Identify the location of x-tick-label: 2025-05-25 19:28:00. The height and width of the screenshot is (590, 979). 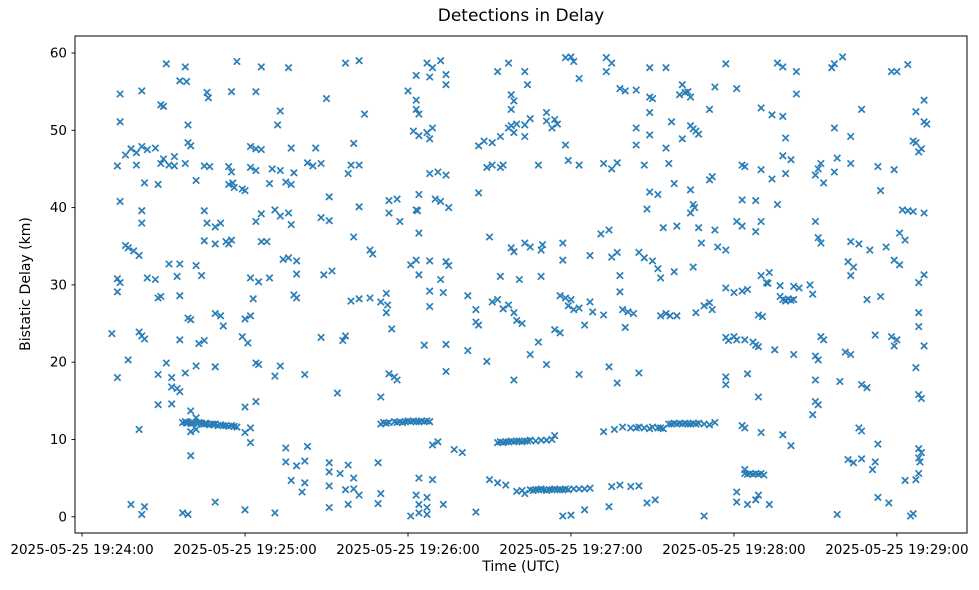
(733, 550).